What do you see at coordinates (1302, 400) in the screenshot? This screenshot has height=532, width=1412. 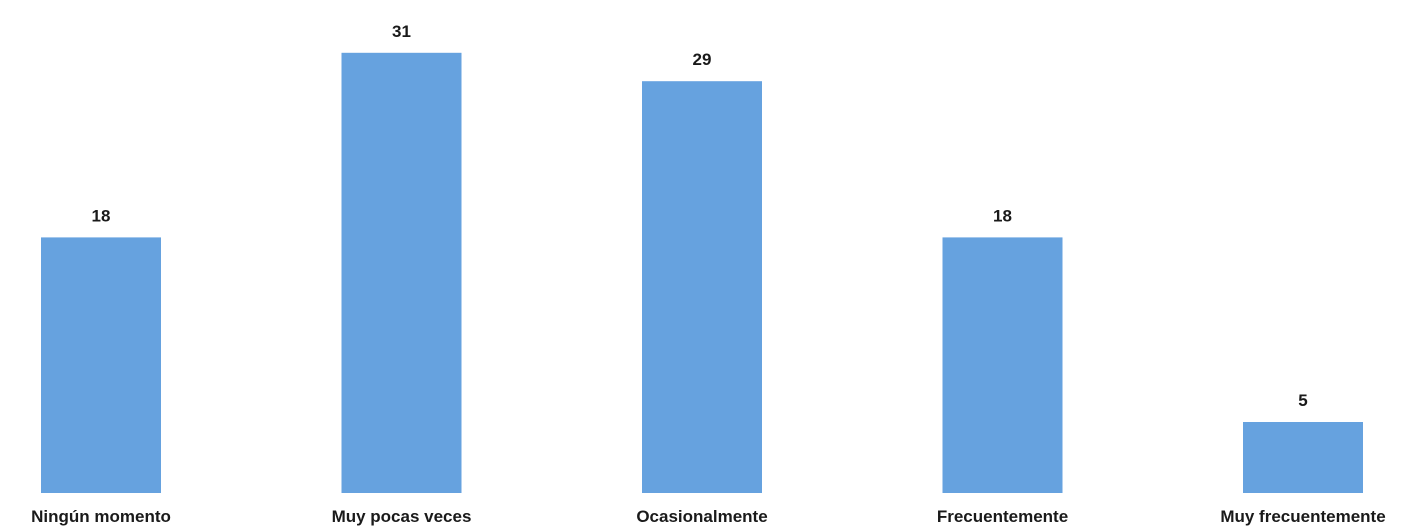 I see `bar-value-label: 5` at bounding box center [1302, 400].